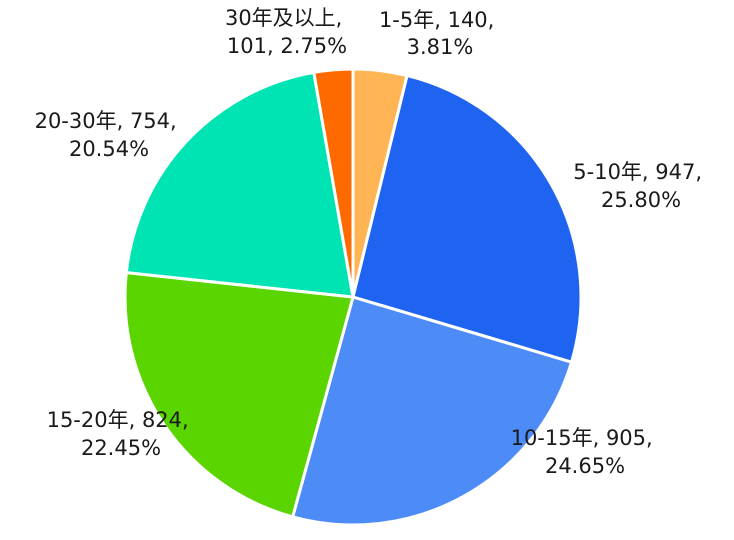  I want to click on label-30-plus-line2: 101, 2.75%, so click(287, 46).